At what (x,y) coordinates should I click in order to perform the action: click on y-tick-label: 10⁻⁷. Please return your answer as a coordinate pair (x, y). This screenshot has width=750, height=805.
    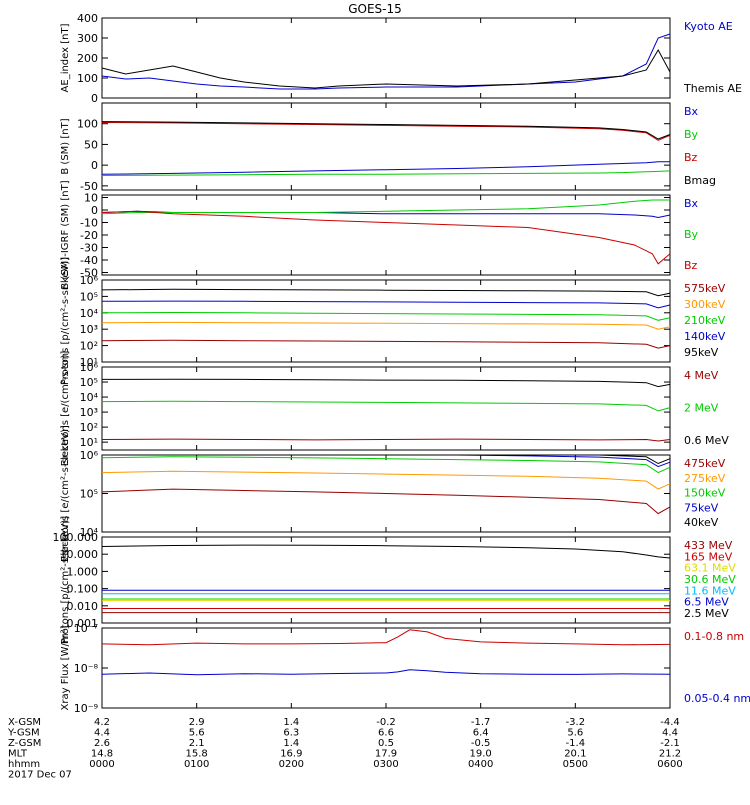
    Looking at the image, I should click on (86, 628).